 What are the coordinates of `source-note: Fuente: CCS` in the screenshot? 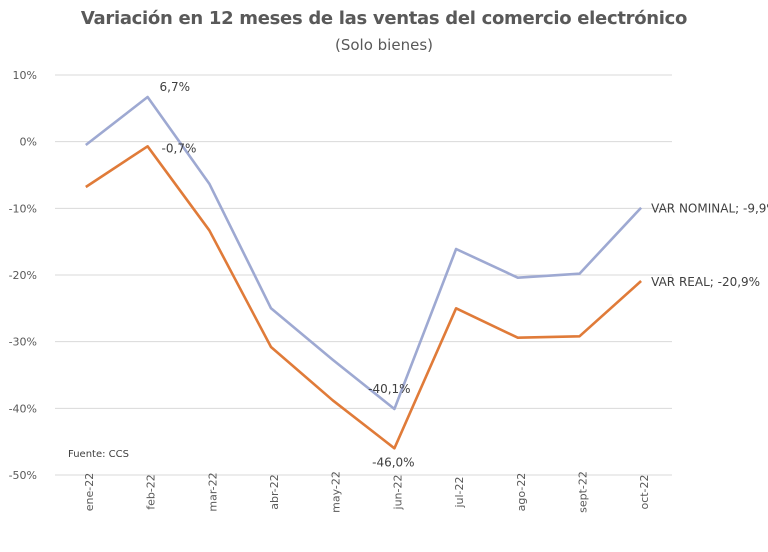 It's located at (98, 454).